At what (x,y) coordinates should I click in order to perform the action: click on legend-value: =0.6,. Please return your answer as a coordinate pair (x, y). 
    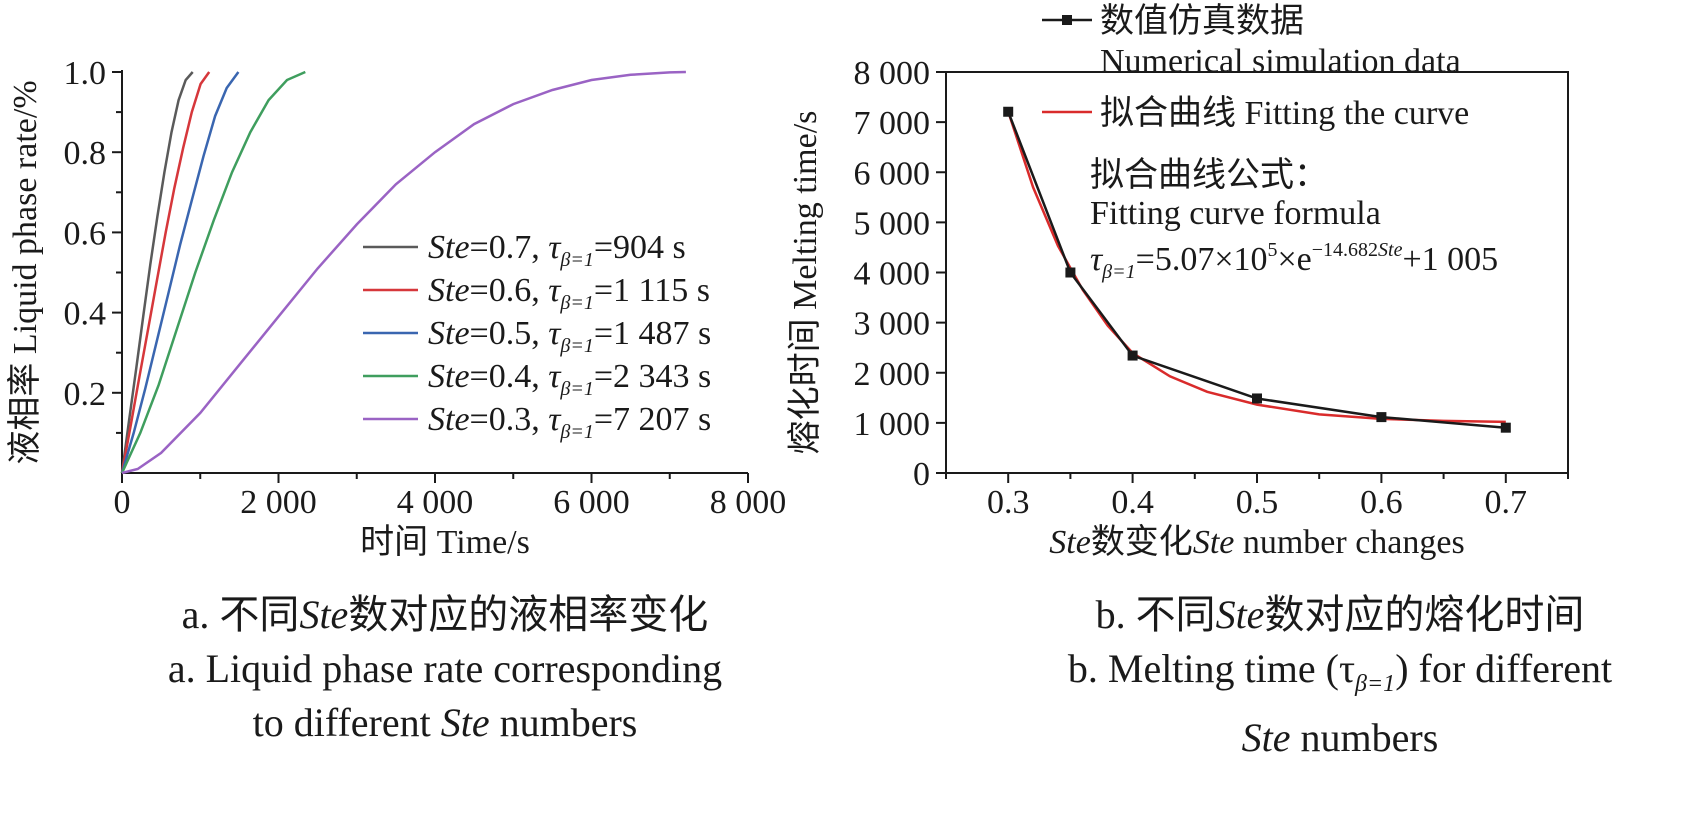
    Looking at the image, I should click on (509, 290).